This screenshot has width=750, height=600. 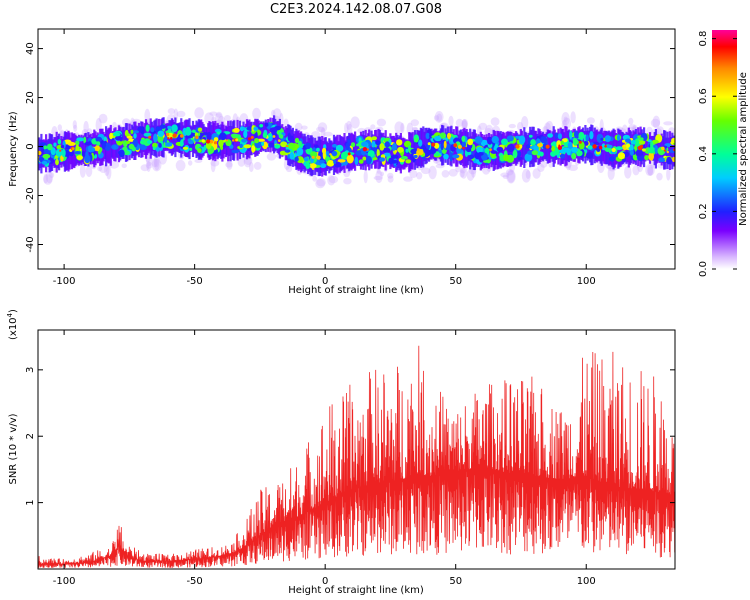 What do you see at coordinates (12, 324) in the screenshot?
I see `snr-scale-label: (x104)` at bounding box center [12, 324].